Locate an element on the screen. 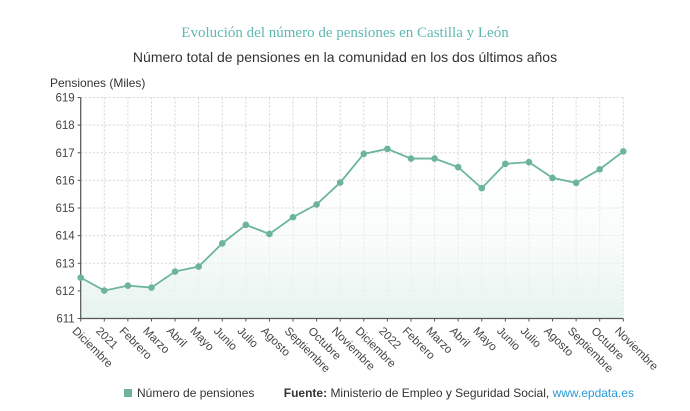  y-tick-label: 611 is located at coordinates (65, 320).